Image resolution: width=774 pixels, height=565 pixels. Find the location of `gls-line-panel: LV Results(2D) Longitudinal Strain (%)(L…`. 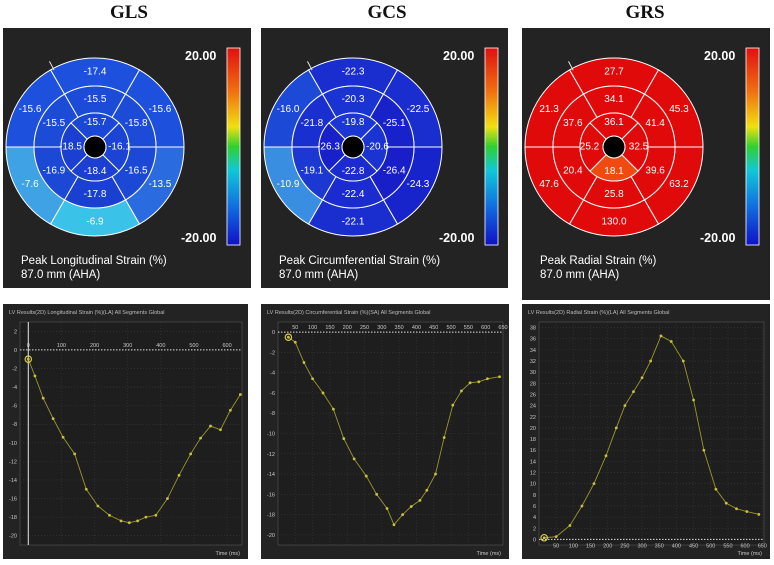

gls-line-panel: LV Results(2D) Longitudinal Strain (%)(L… is located at coordinates (125, 431).